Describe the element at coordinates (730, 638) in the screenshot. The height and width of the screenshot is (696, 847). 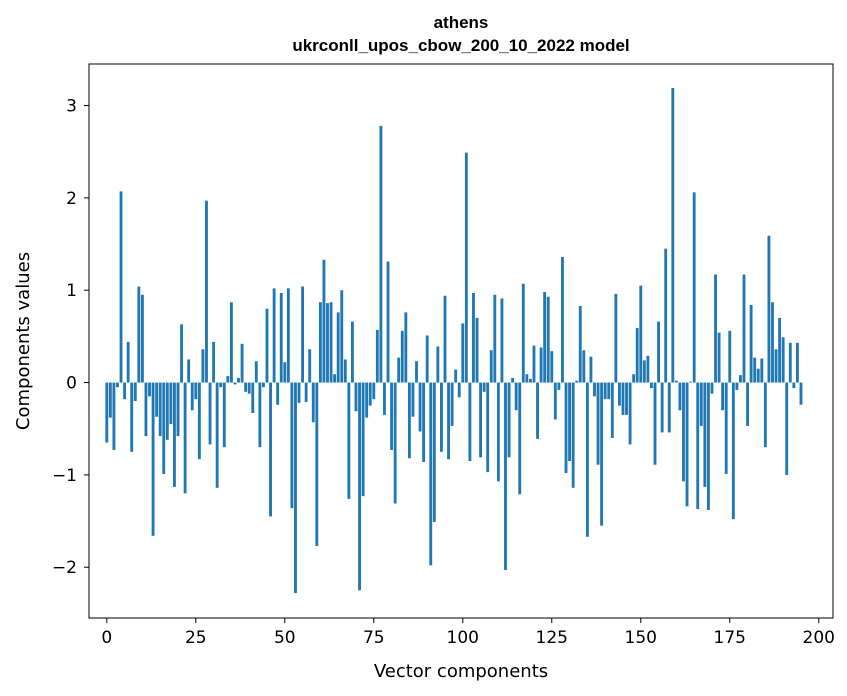
I see `x-tick-label: 175` at that location.